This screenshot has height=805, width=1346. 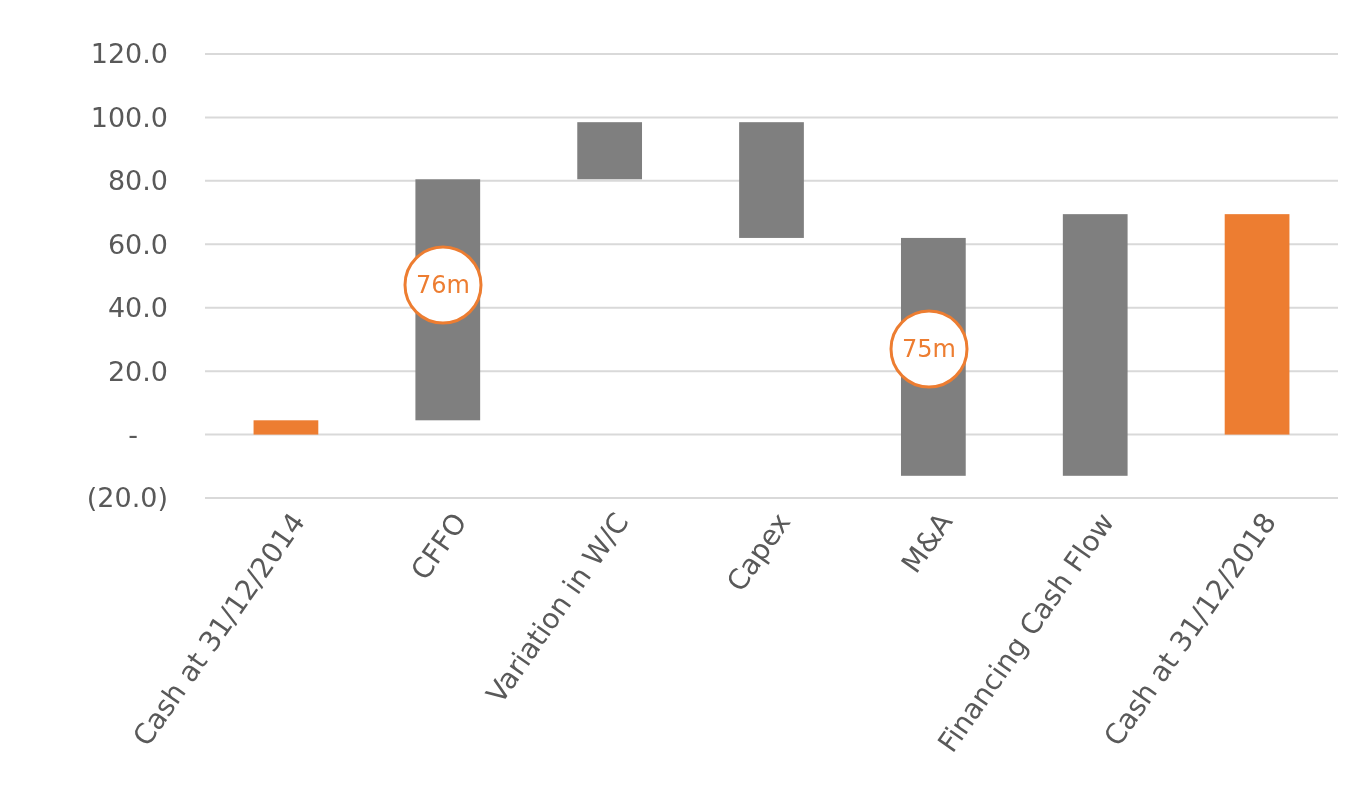 What do you see at coordinates (129, 54) in the screenshot?
I see `y-tick-label: 120.0` at bounding box center [129, 54].